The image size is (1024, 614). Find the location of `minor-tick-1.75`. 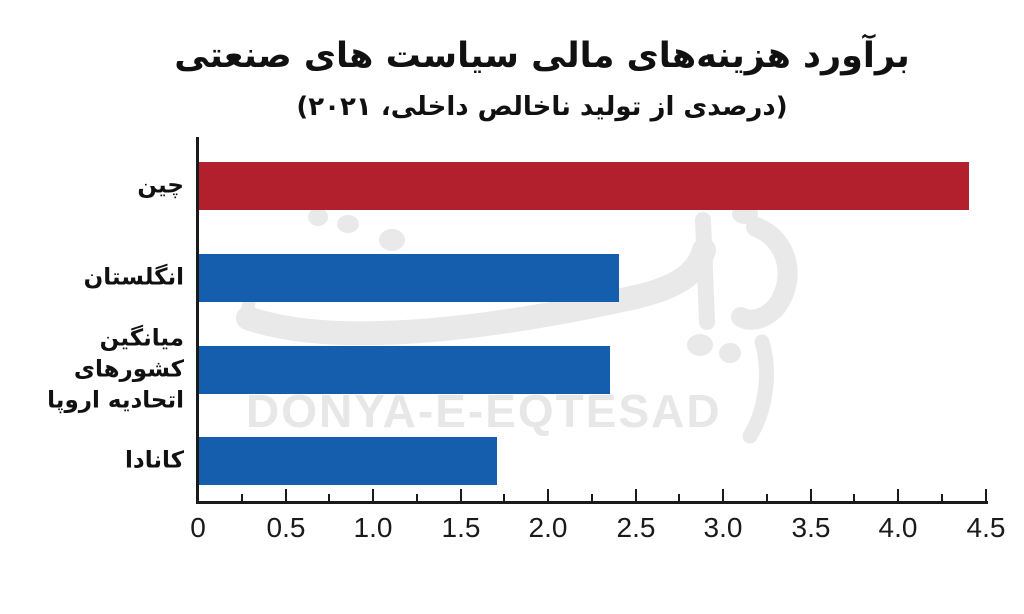

minor-tick-1.75 is located at coordinates (504, 497).